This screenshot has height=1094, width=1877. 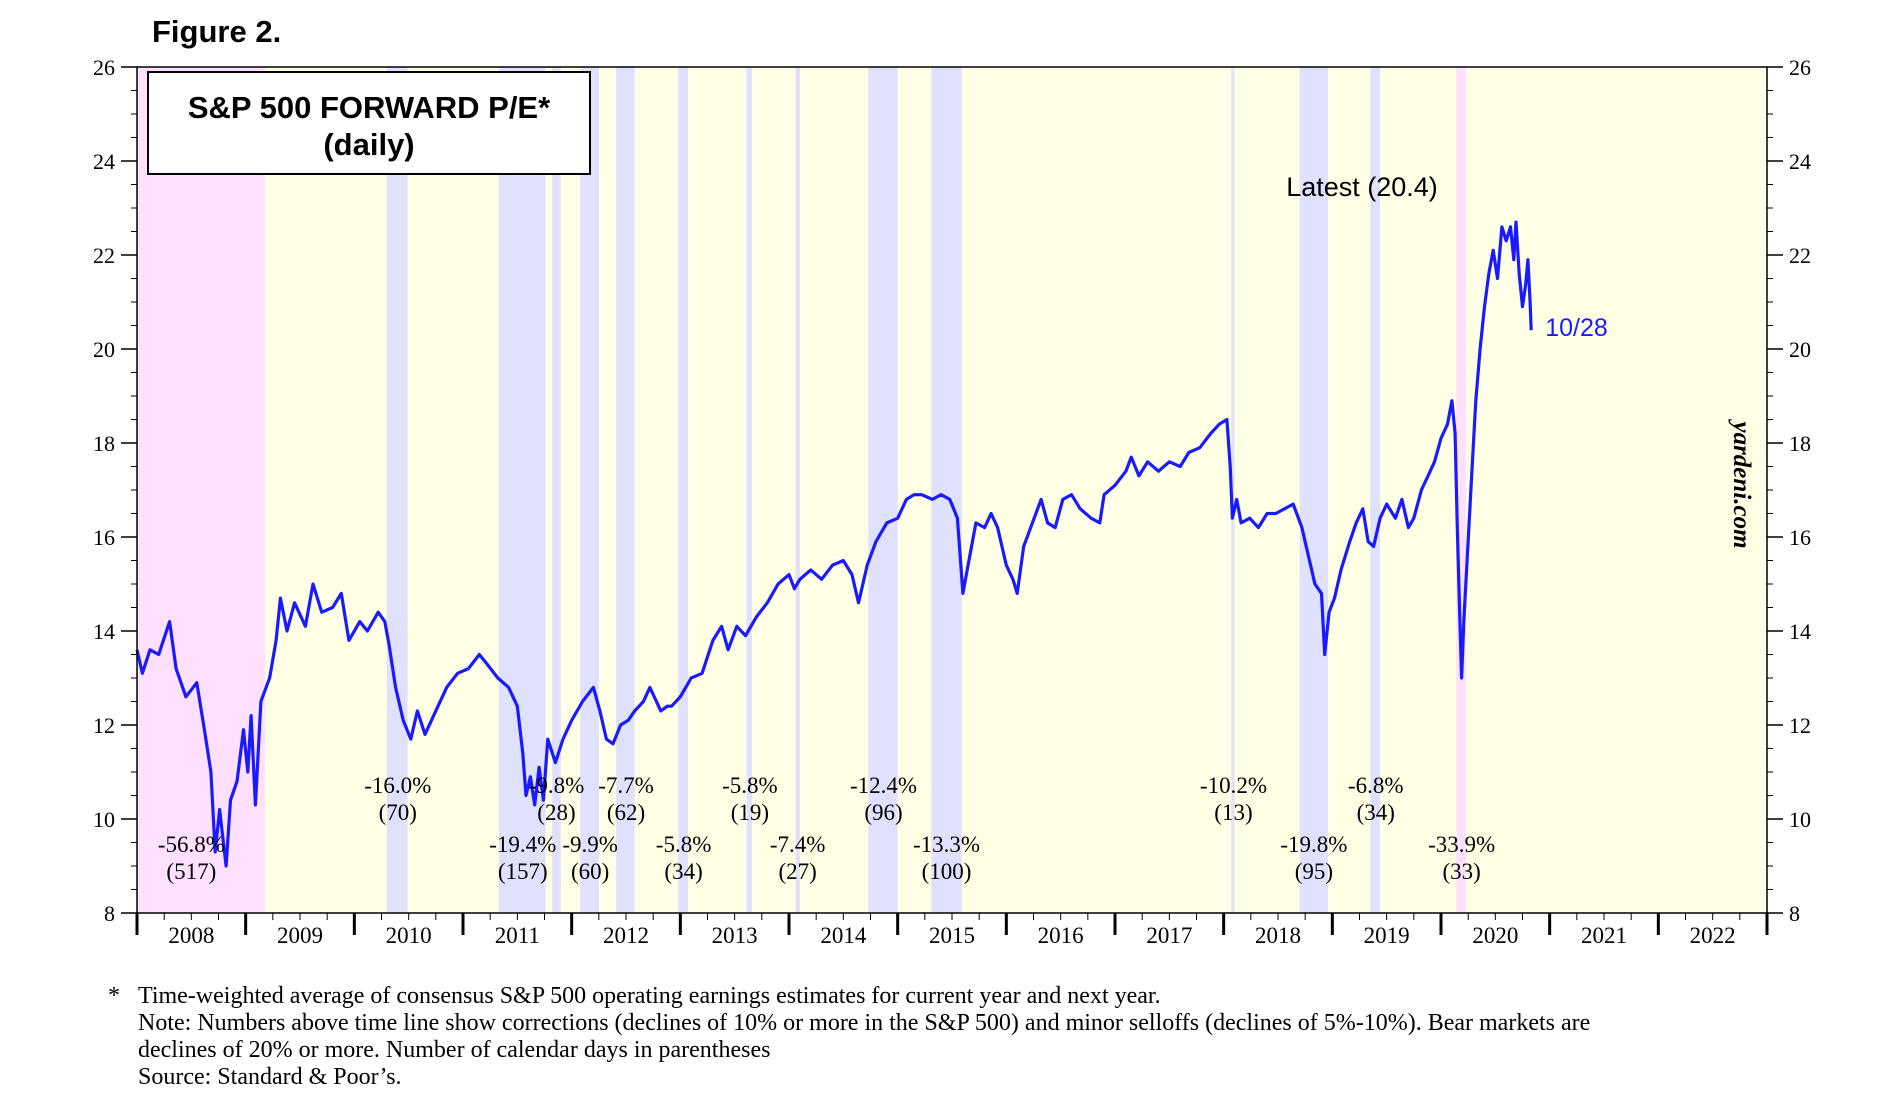 What do you see at coordinates (522, 844) in the screenshot?
I see `annotation-pct: -19.4%` at bounding box center [522, 844].